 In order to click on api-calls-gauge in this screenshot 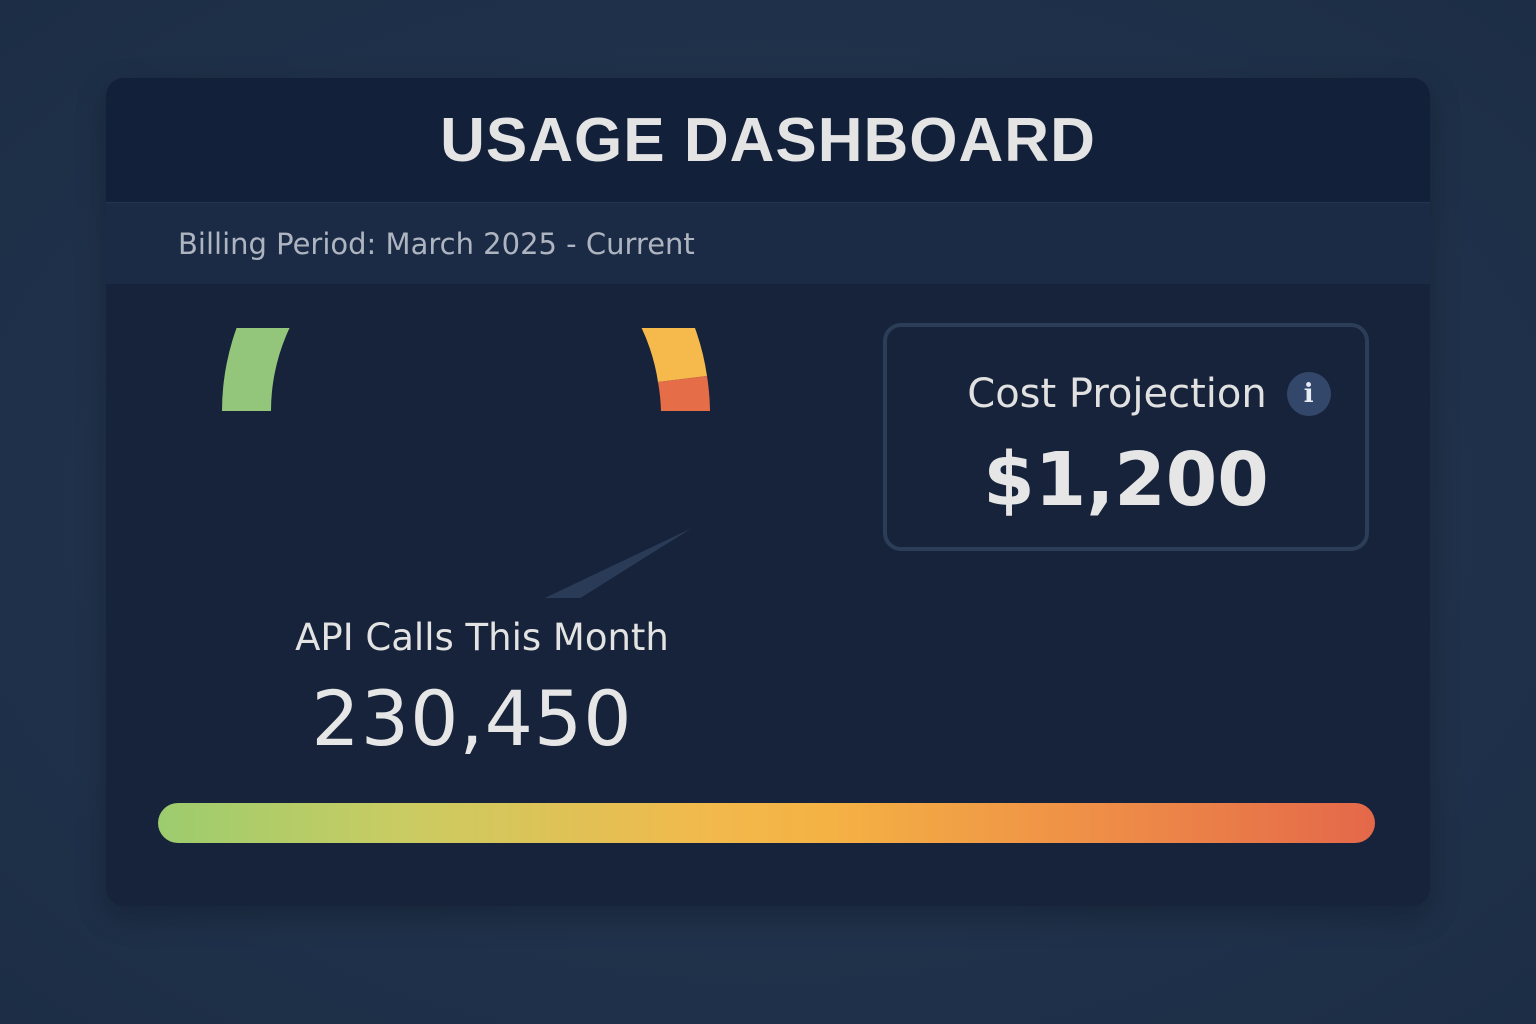, I will do `click(466, 463)`.